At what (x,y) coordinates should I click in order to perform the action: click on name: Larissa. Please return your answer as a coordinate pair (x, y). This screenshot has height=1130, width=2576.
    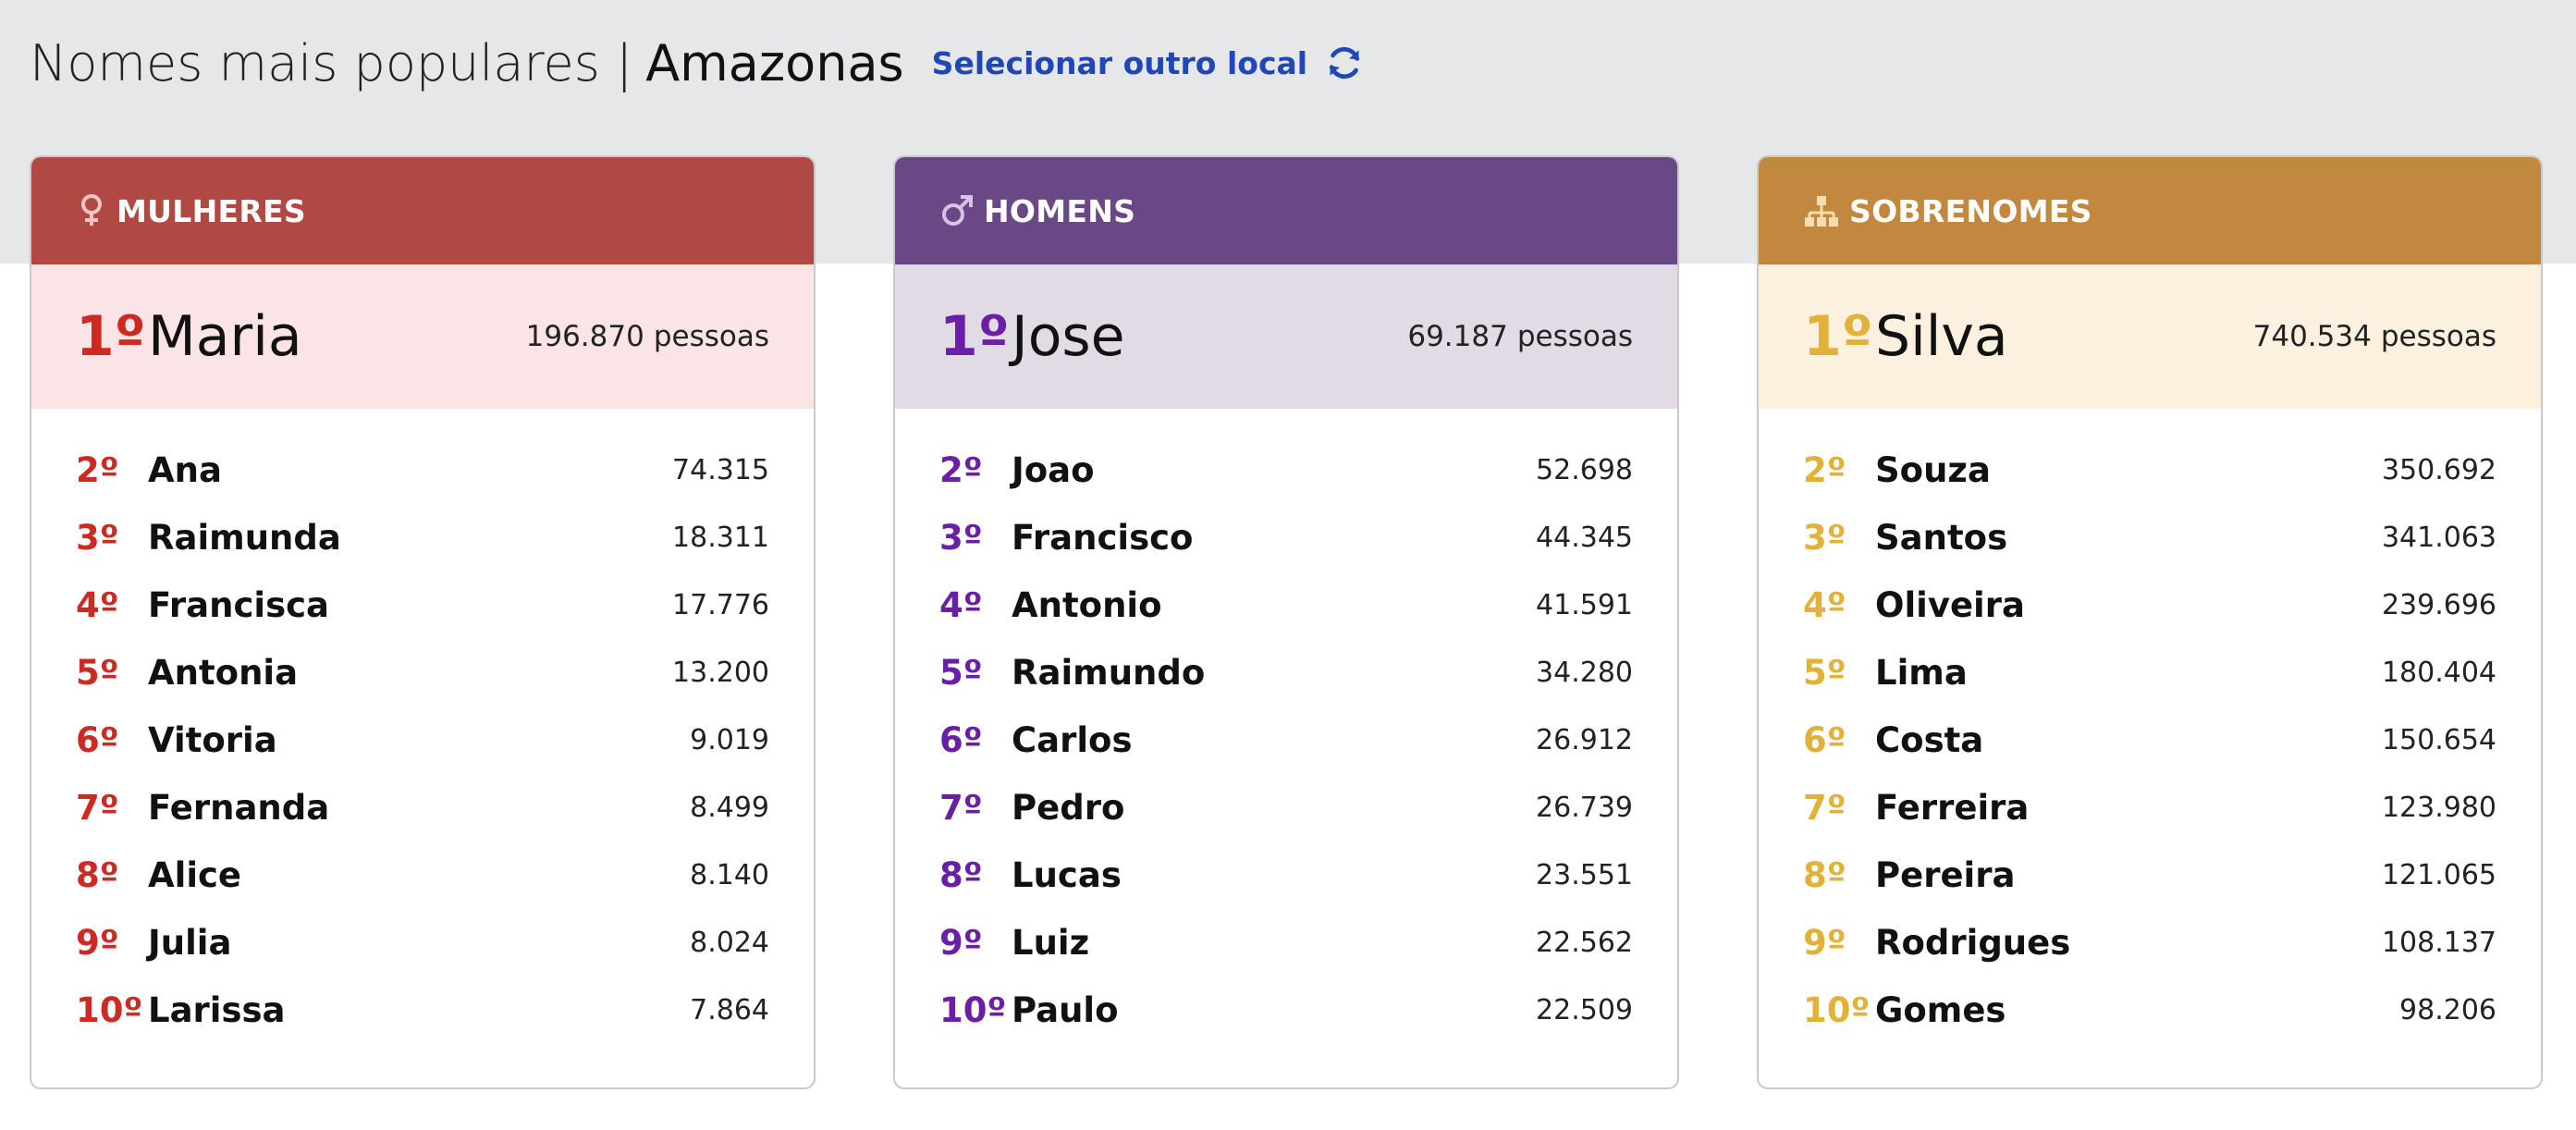
    Looking at the image, I should click on (217, 1010).